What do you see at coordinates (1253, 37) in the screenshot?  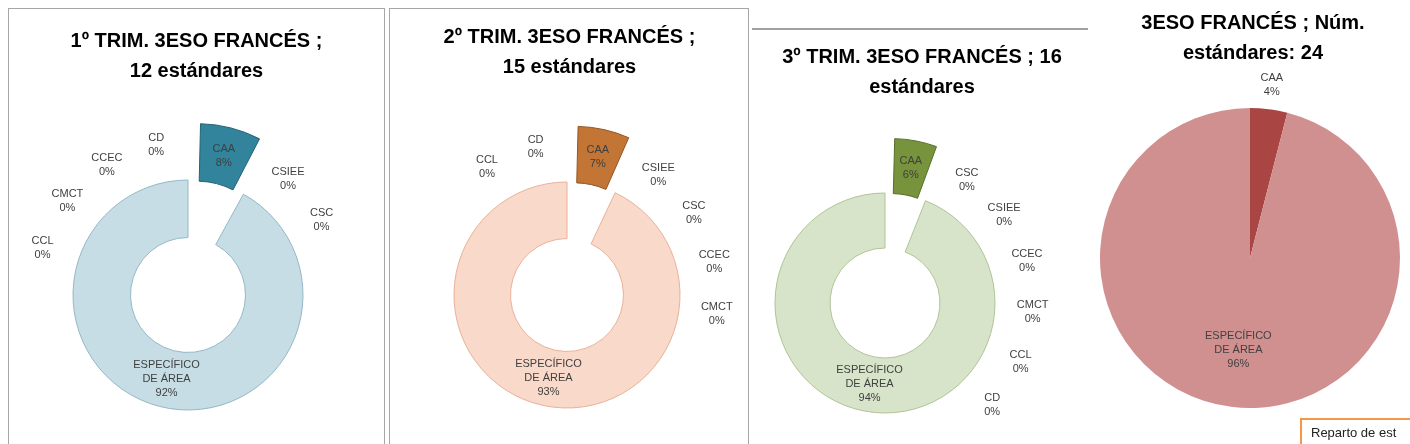 I see `chart-title: 3ESO FRANCÉS ; Núm. estándares: 24` at bounding box center [1253, 37].